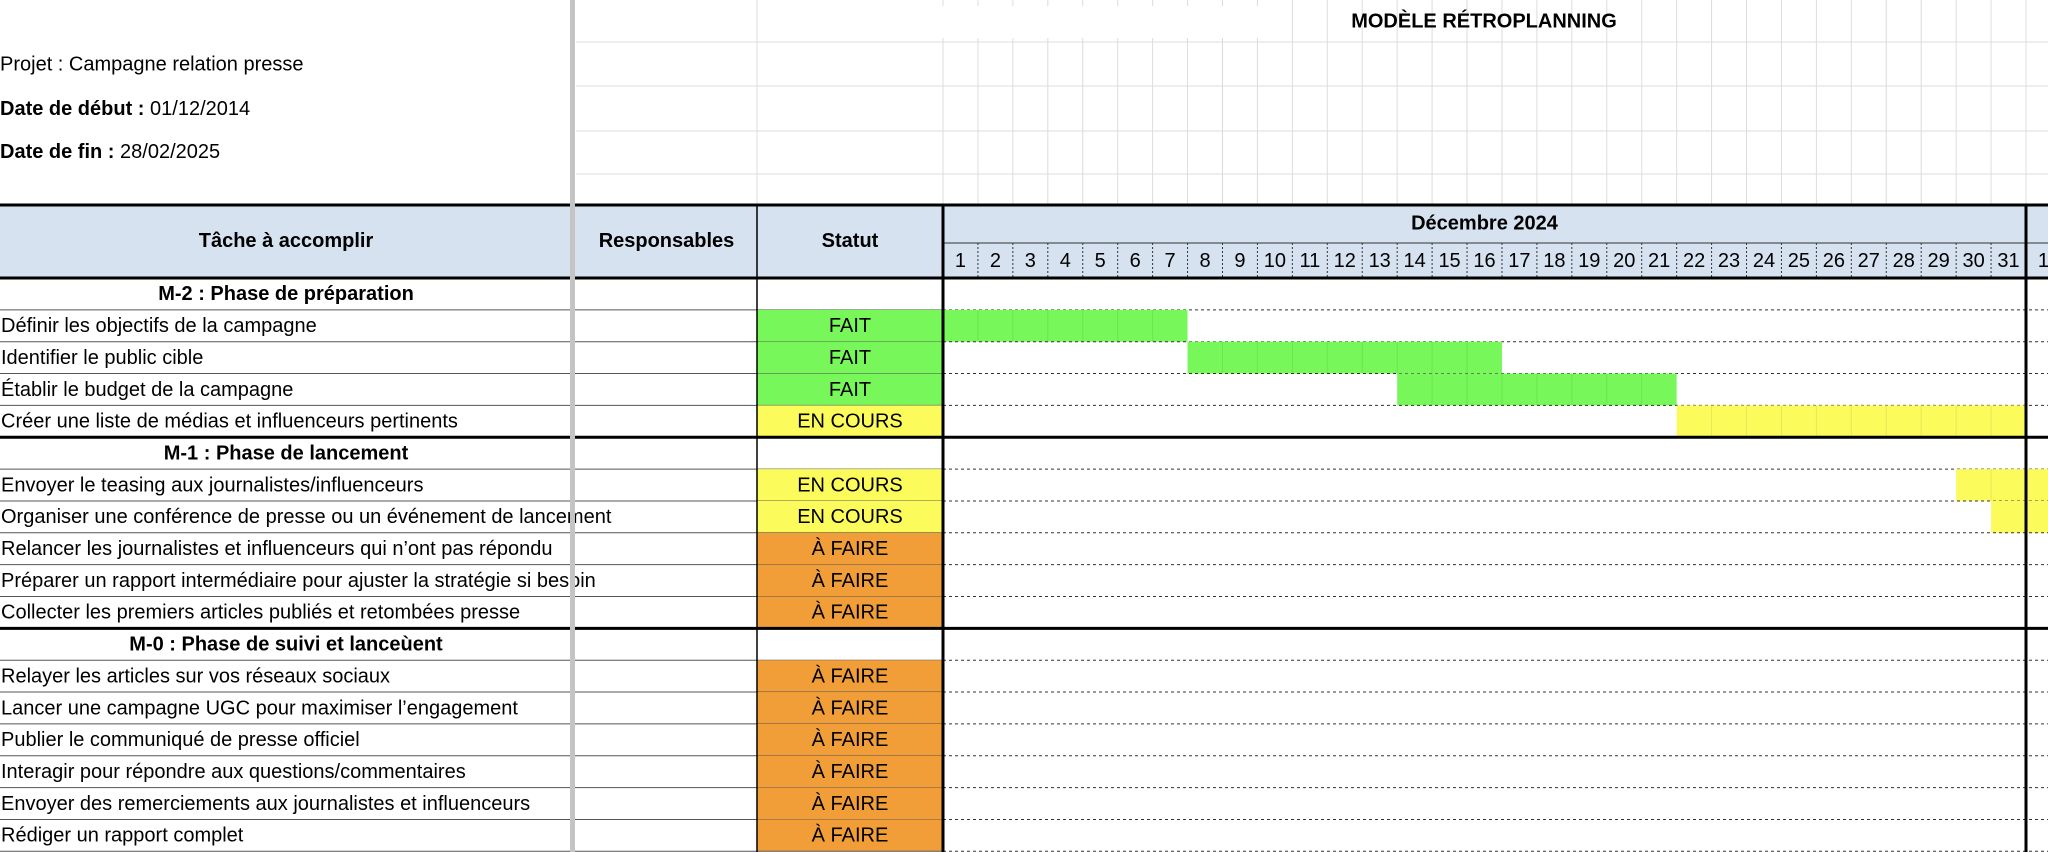  Describe the element at coordinates (1485, 223) in the screenshot. I see `month-header: Décembre 2024` at that location.